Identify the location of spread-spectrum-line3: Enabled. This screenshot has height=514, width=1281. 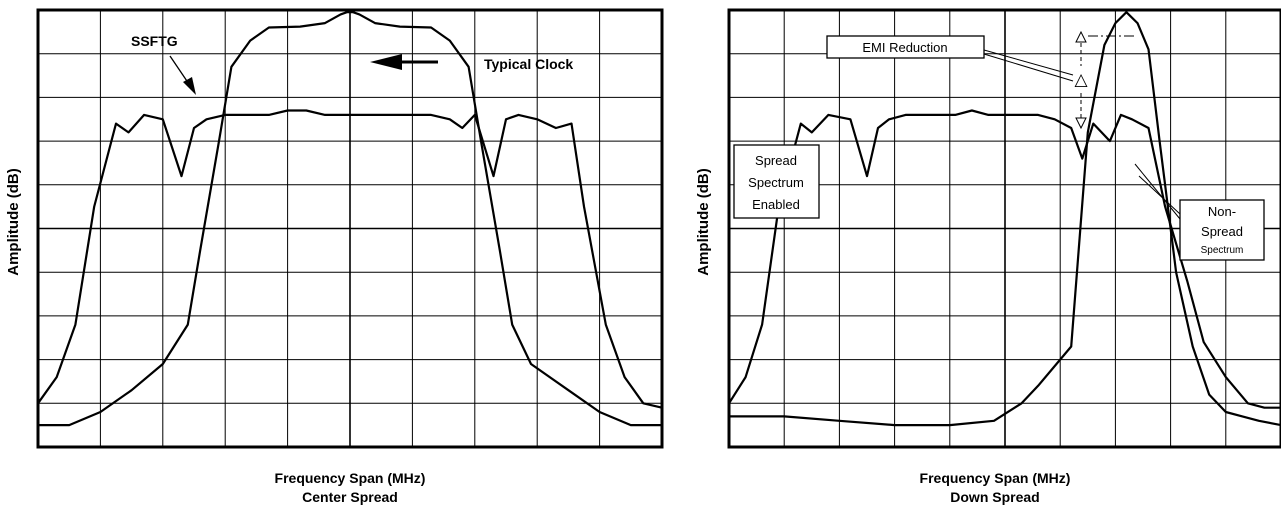
(776, 204).